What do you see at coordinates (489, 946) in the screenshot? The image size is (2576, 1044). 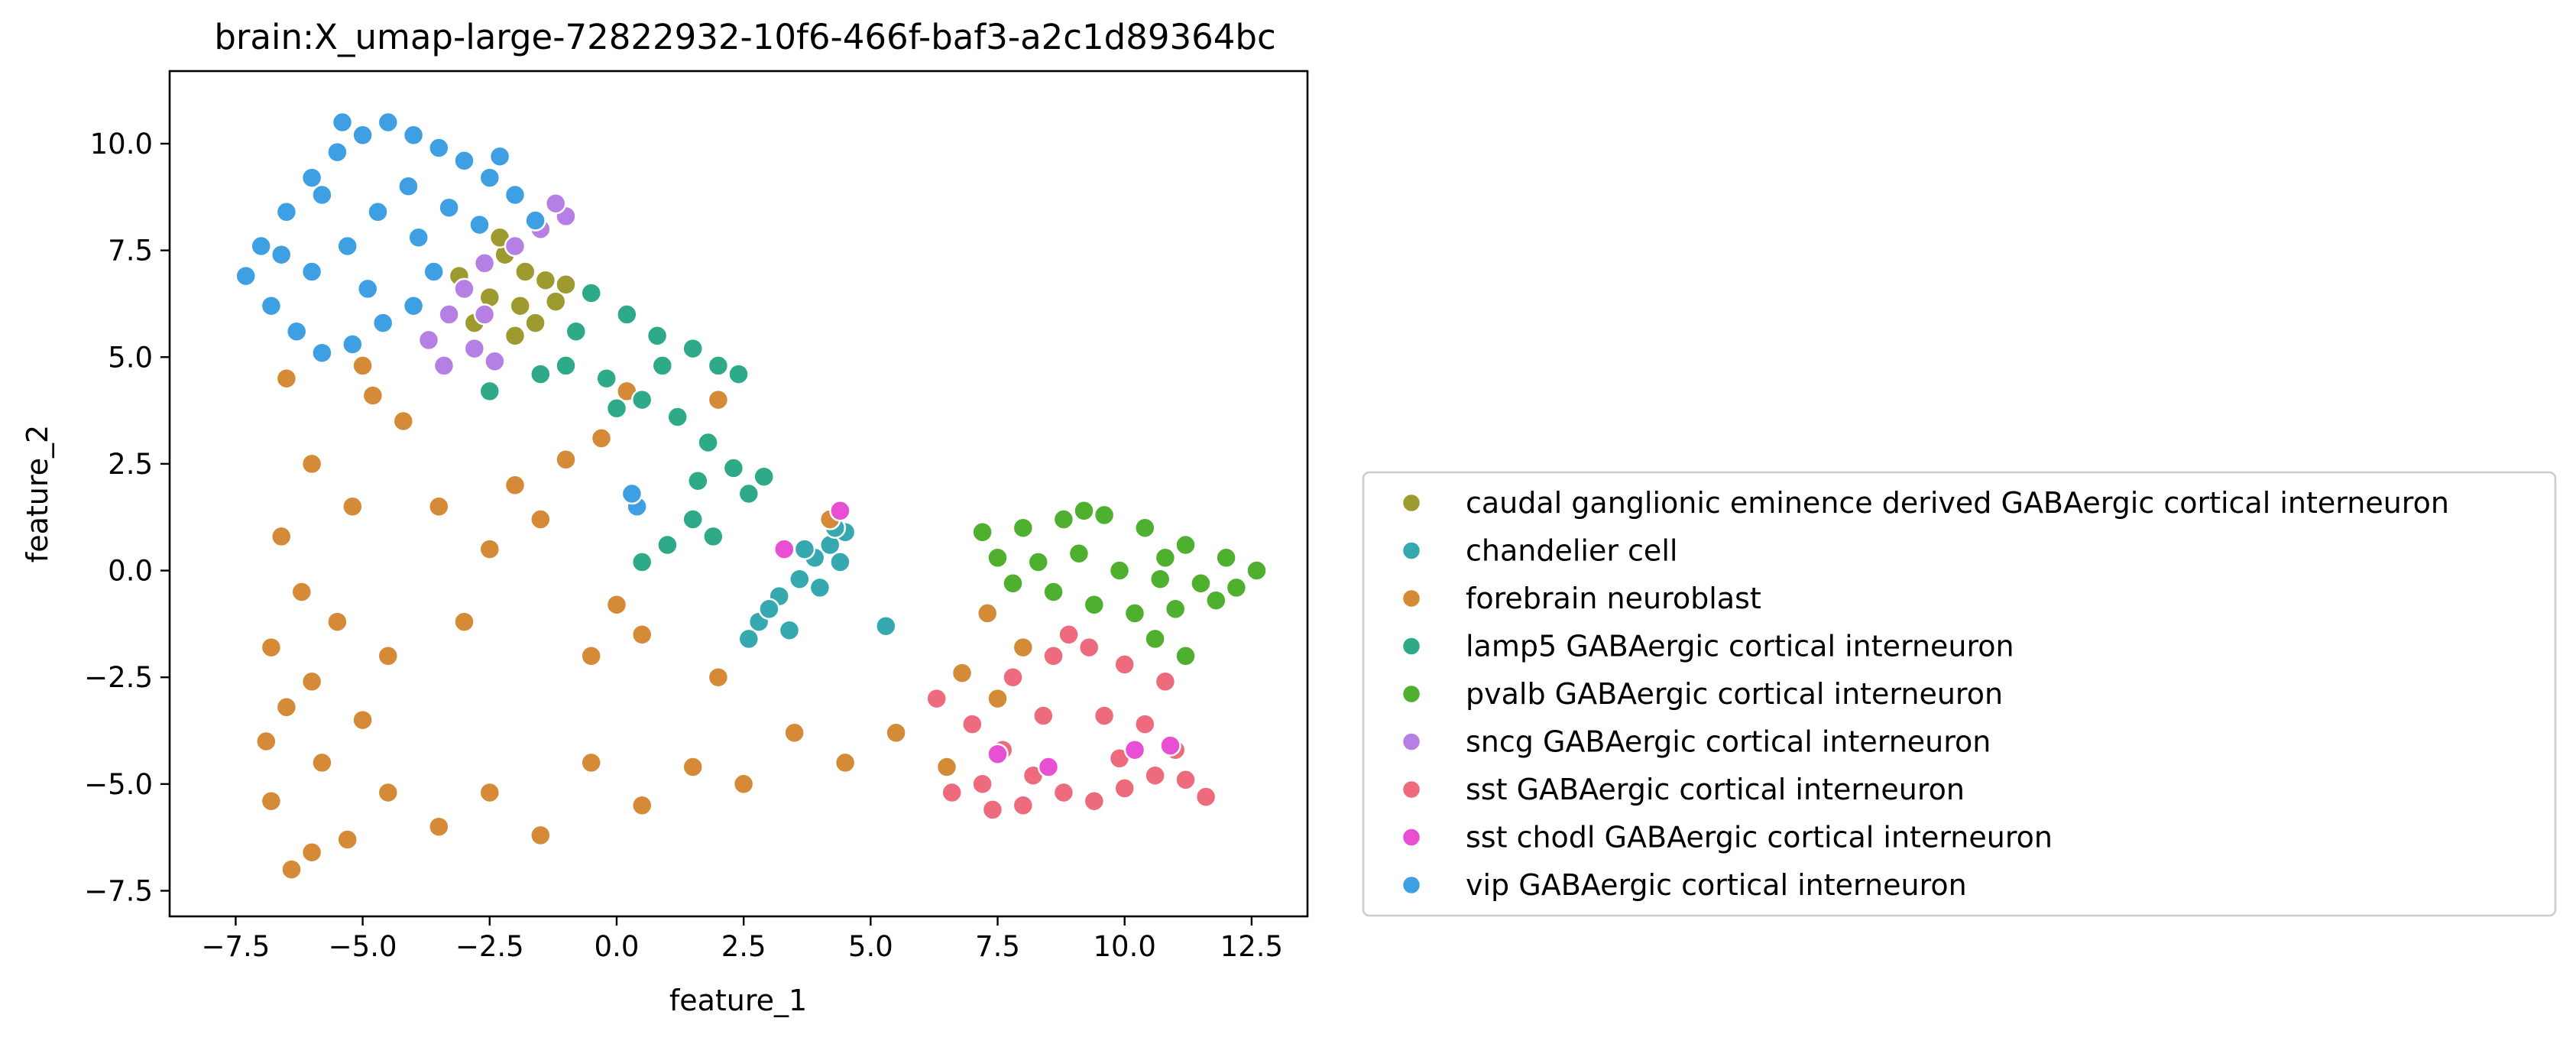 I see `x-tick-label: −2.5` at bounding box center [489, 946].